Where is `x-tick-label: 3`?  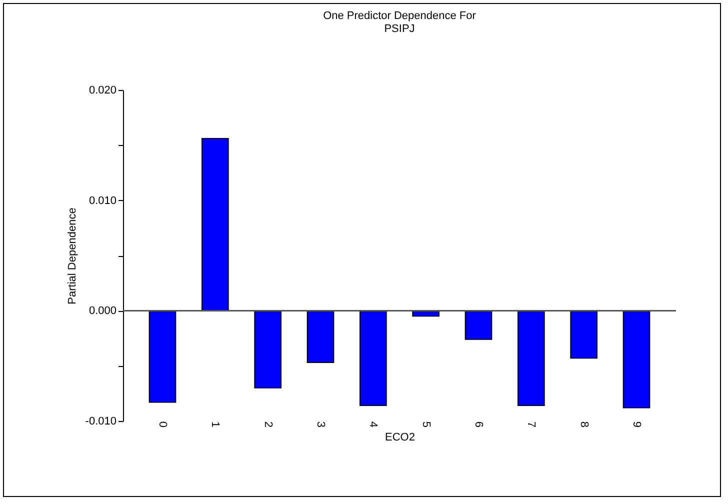 x-tick-label: 3 is located at coordinates (320, 424).